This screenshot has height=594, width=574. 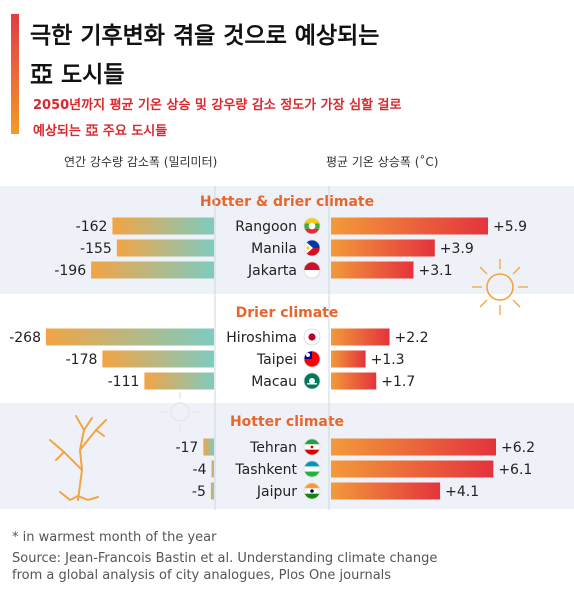 I want to click on taiwan-flag-outline, so click(x=312, y=359).